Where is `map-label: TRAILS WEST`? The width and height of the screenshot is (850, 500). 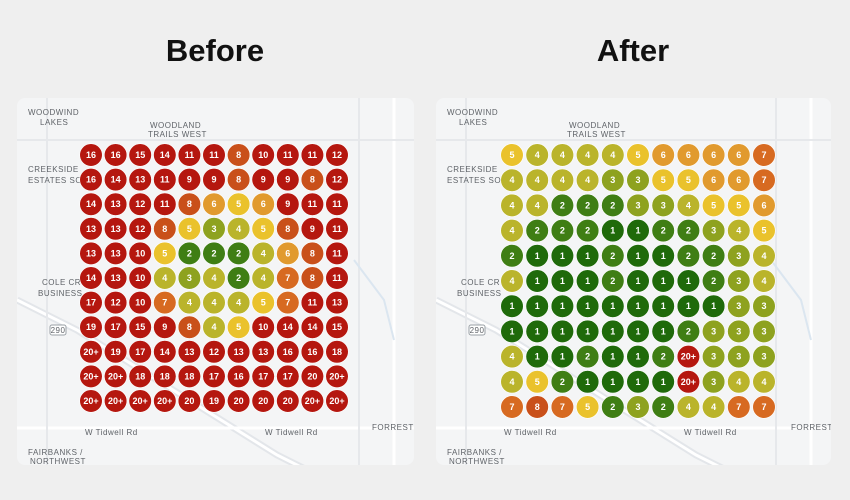
map-label: TRAILS WEST is located at coordinates (596, 134).